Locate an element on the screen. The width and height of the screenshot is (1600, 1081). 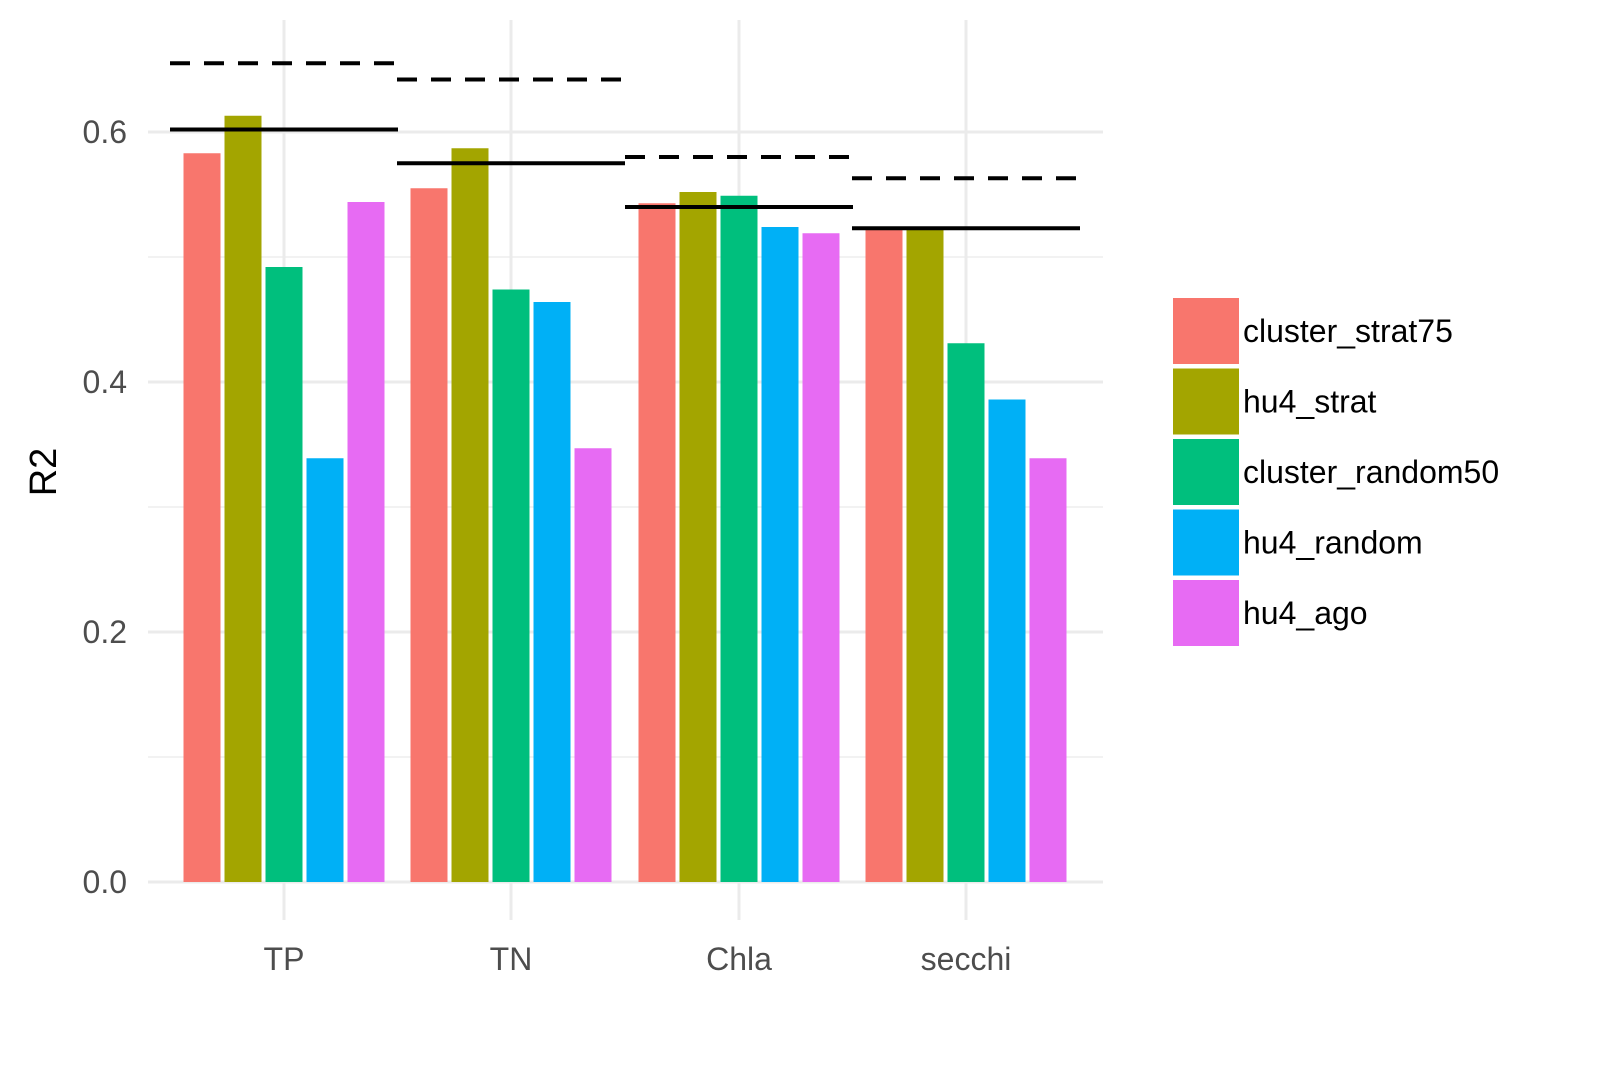
bar-cluster_random50-secchi is located at coordinates (966, 612).